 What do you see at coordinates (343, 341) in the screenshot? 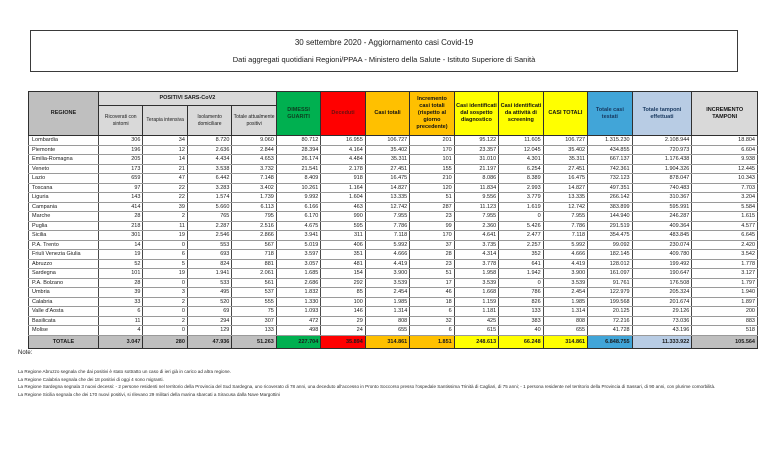
I see `total-cell: 35.894` at bounding box center [343, 341].